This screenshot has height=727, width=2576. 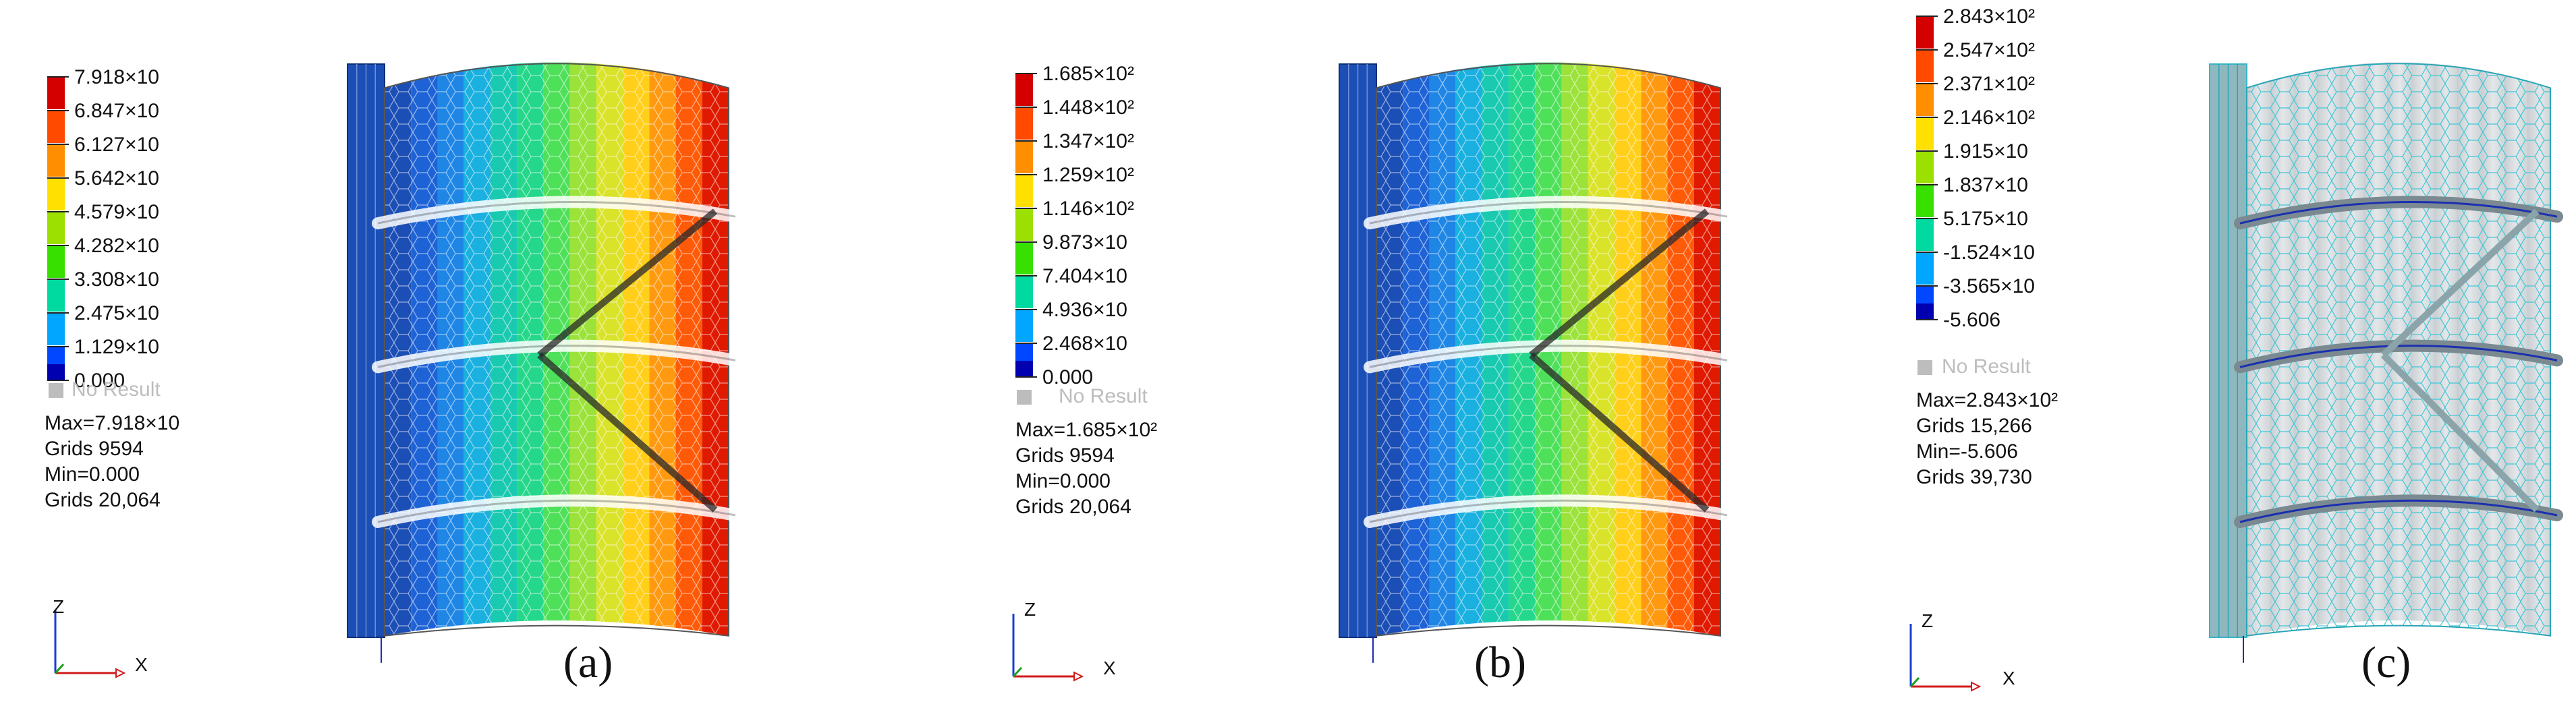 I want to click on stat-grids-min-b: Grids 20,064, so click(x=1073, y=507).